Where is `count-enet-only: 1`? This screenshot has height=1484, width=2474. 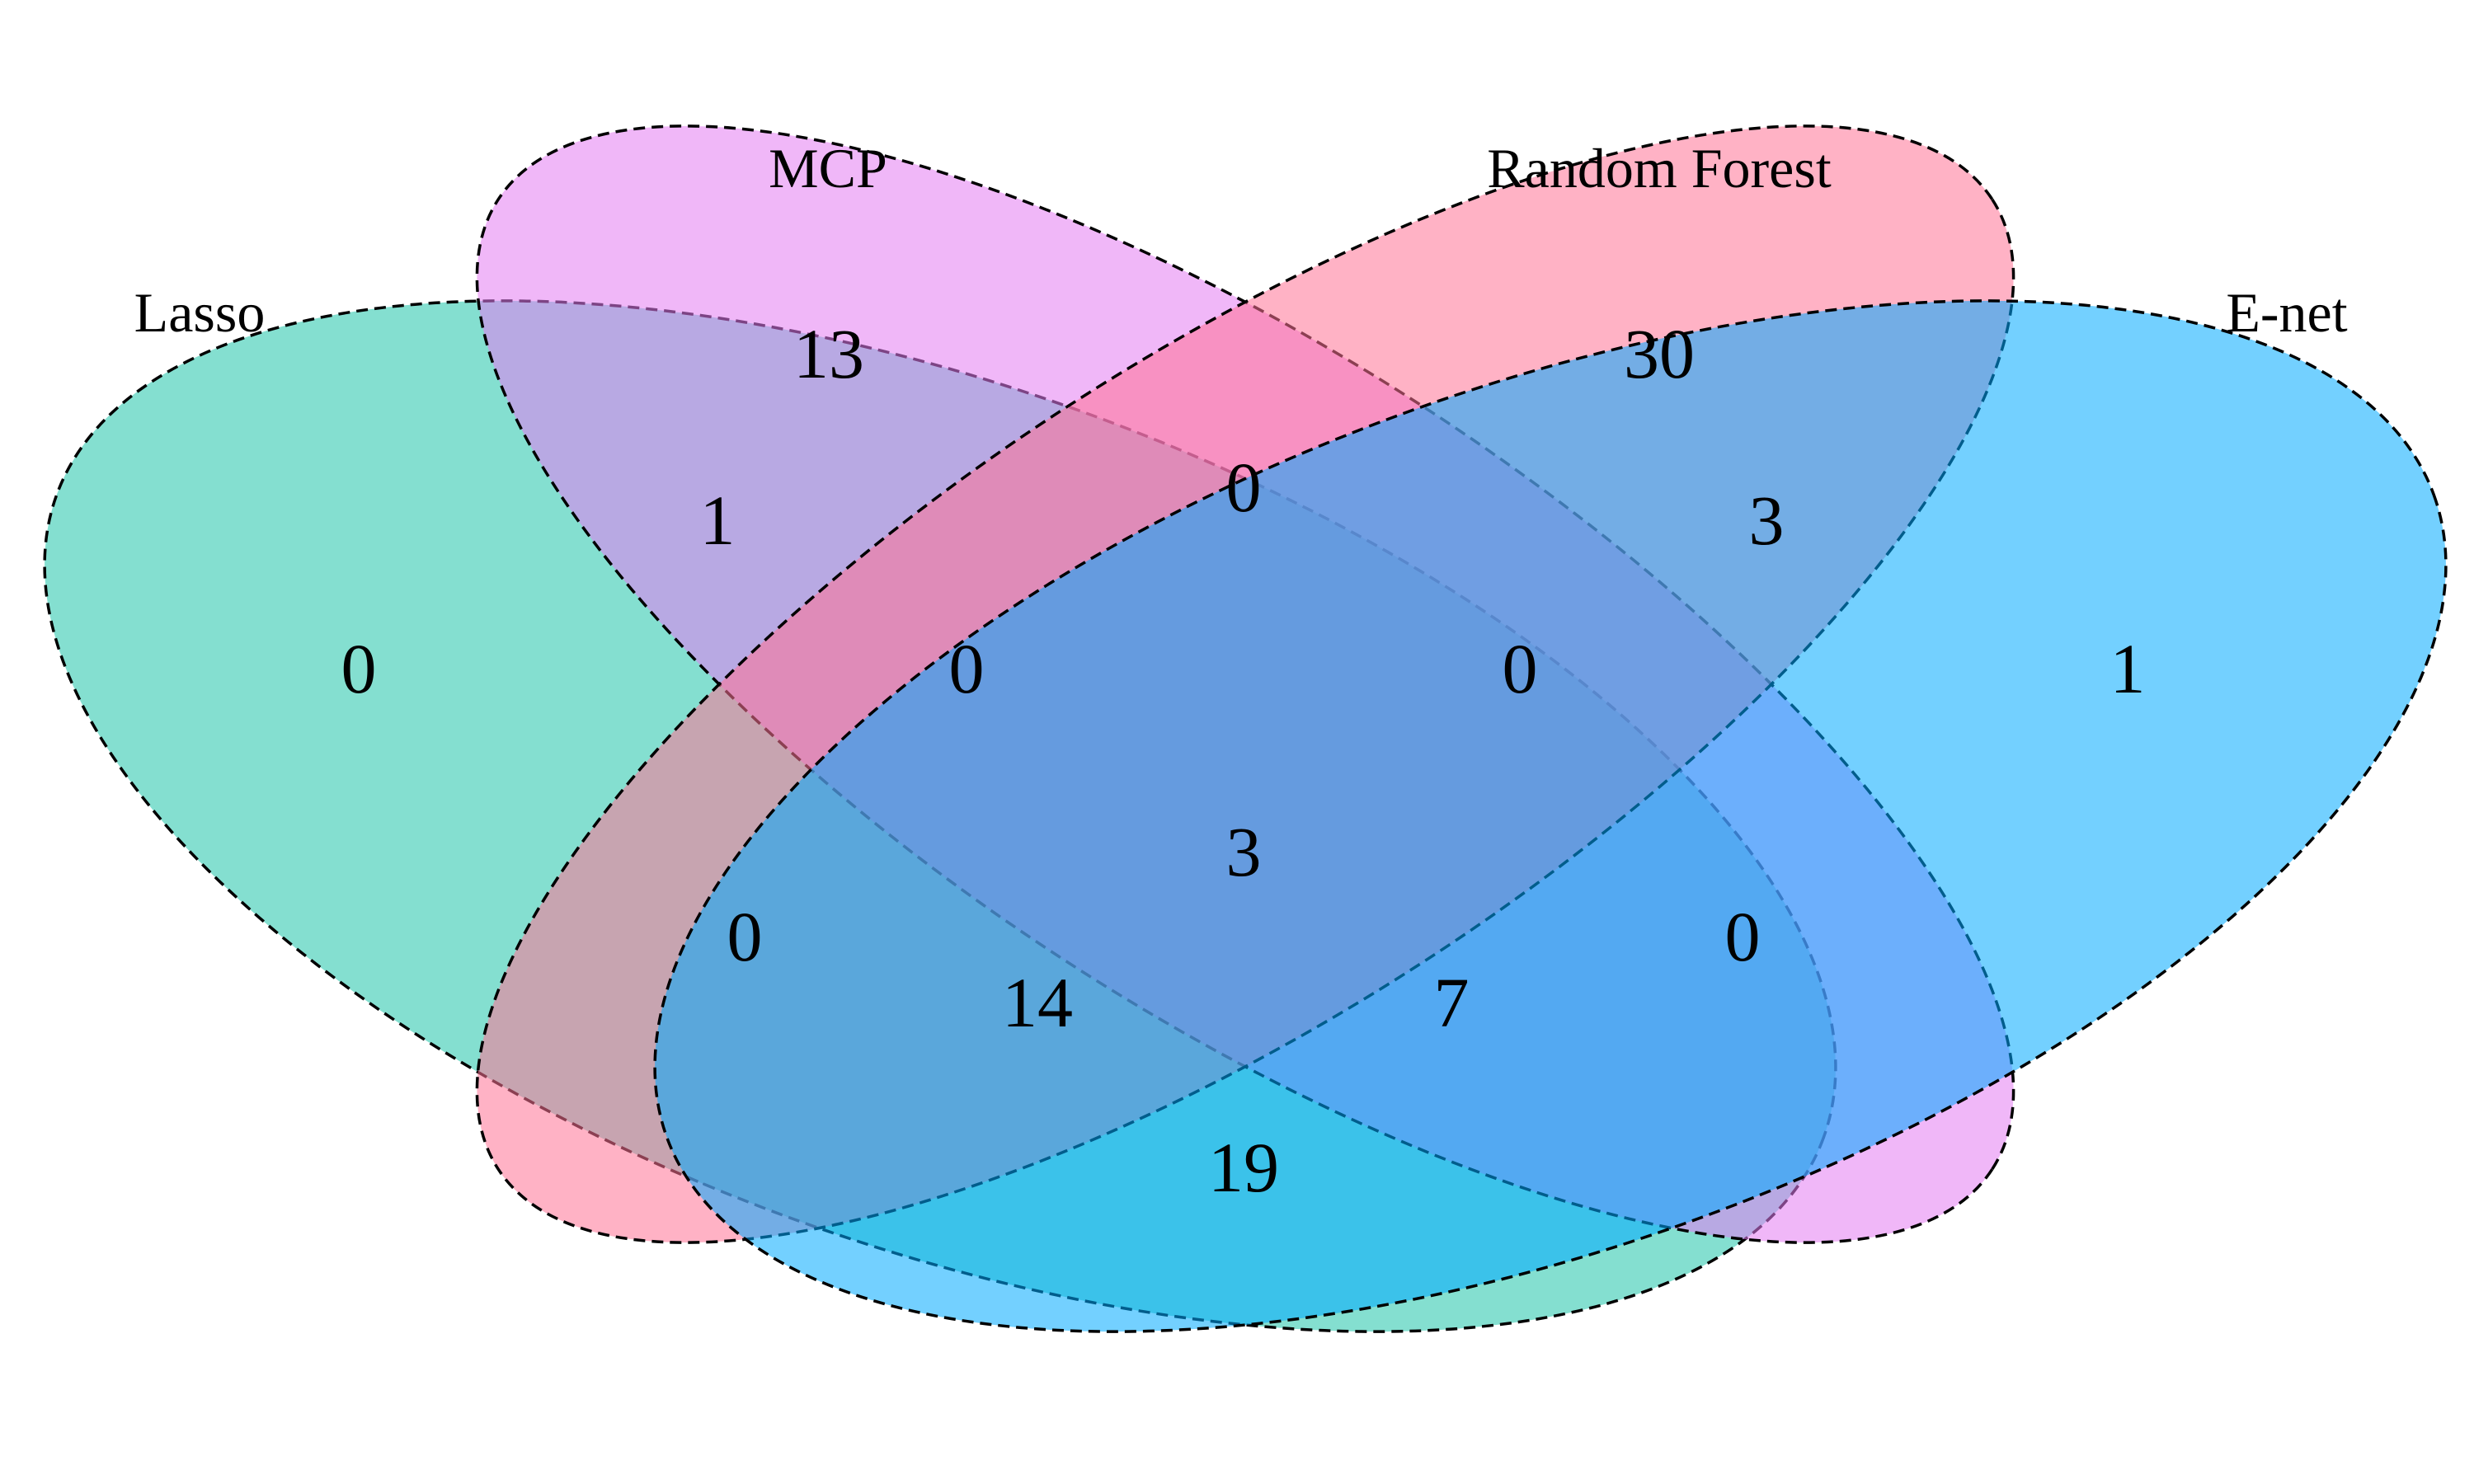 count-enet-only: 1 is located at coordinates (2128, 668).